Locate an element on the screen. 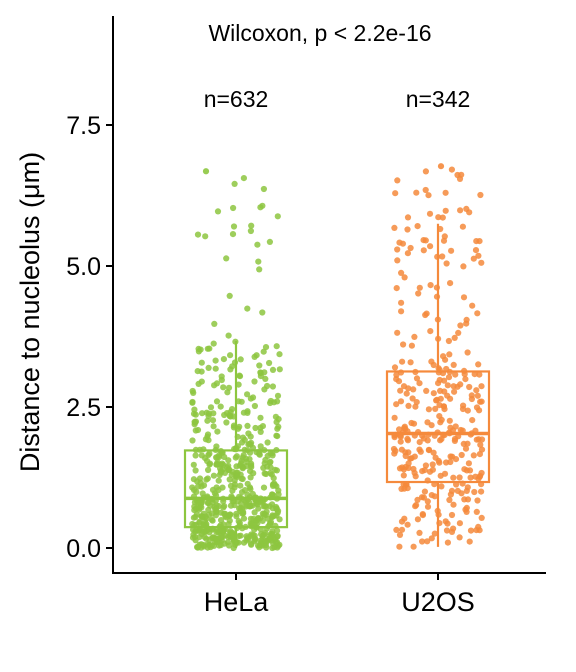 Image resolution: width=576 pixels, height=672 pixels. y-axis-title: Distance to nucleolus (μm) is located at coordinates (30, 312).